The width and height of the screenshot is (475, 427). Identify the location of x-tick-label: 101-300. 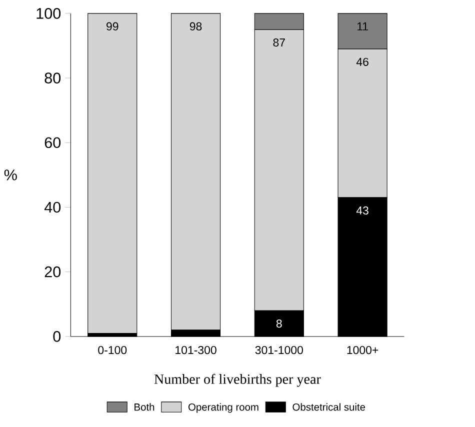
(196, 350).